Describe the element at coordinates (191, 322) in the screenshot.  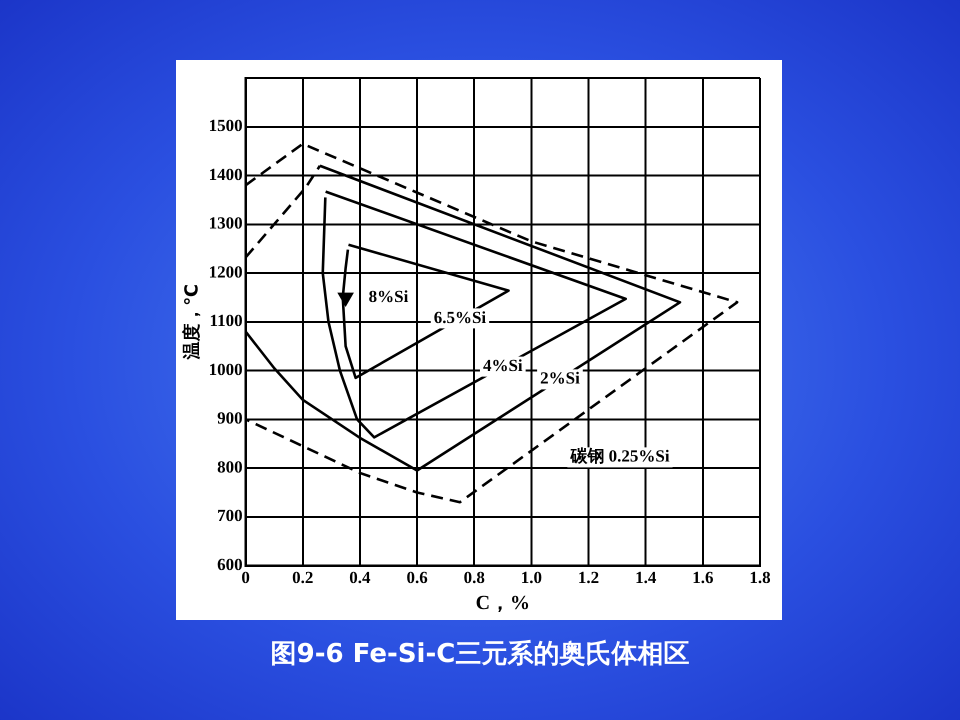
I see `y-axis-title: 温度，℃` at that location.